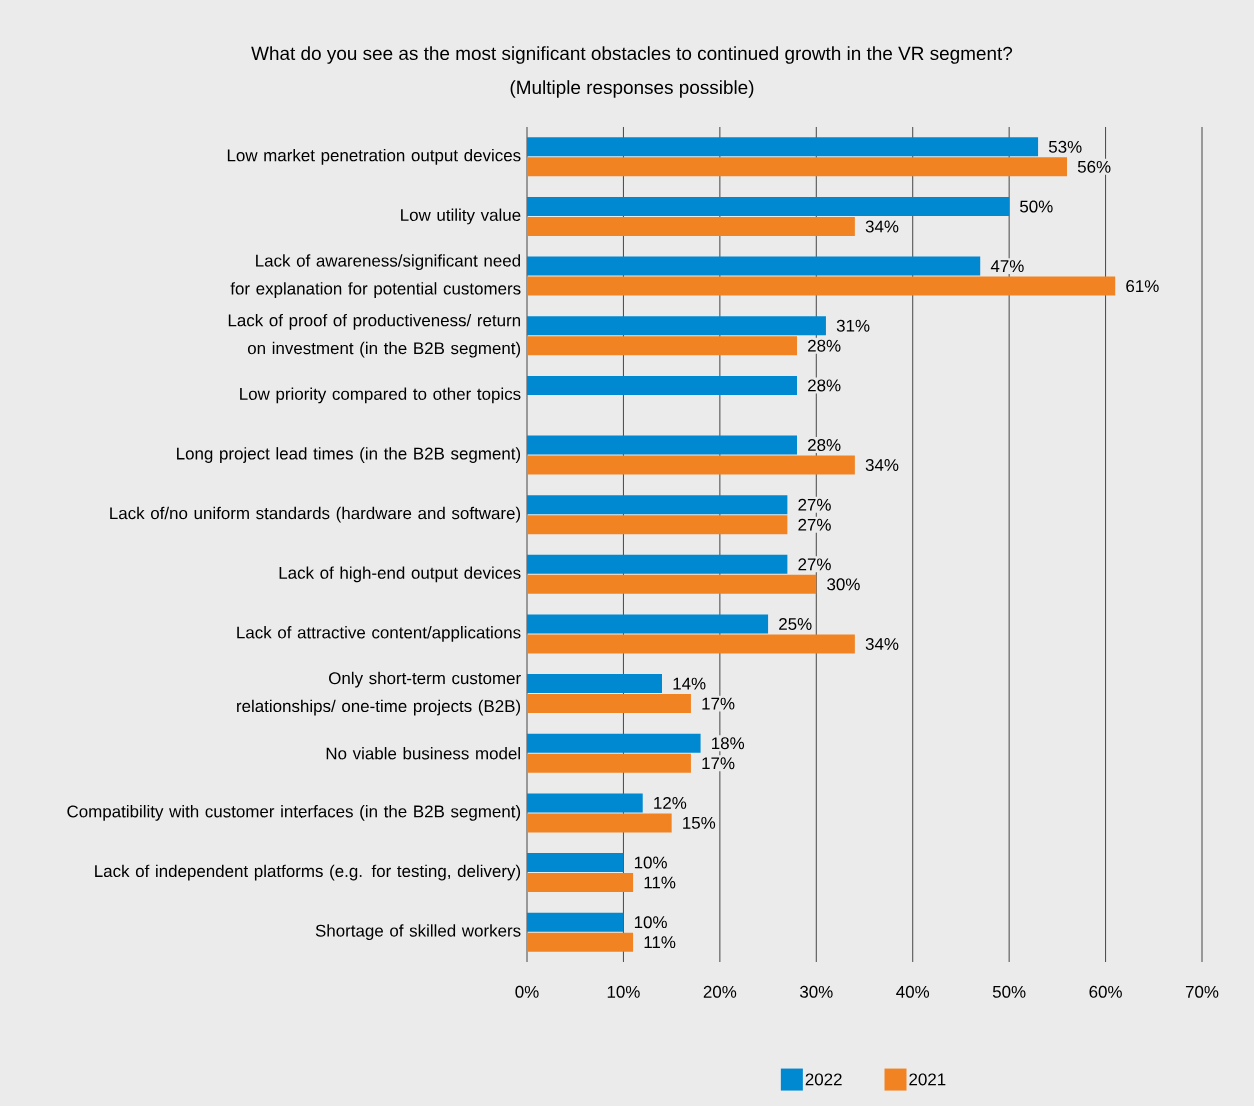 This screenshot has width=1254, height=1106. What do you see at coordinates (1202, 991) in the screenshot?
I see `x-tick-label: 70%` at bounding box center [1202, 991].